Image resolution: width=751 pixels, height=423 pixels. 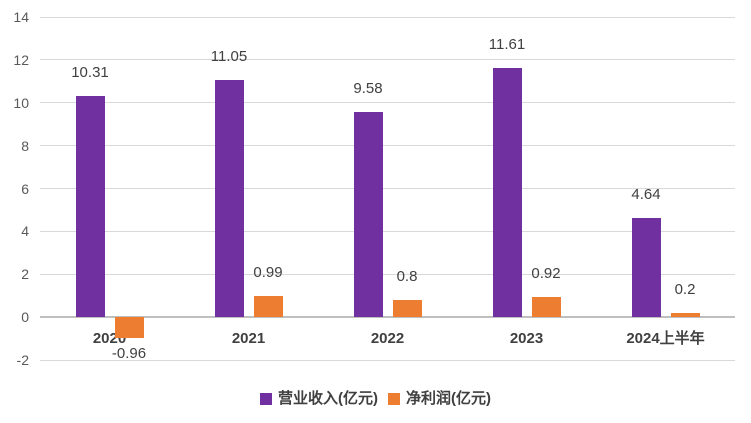 What do you see at coordinates (25, 145) in the screenshot?
I see `y-axis-tick-label: 8` at bounding box center [25, 145].